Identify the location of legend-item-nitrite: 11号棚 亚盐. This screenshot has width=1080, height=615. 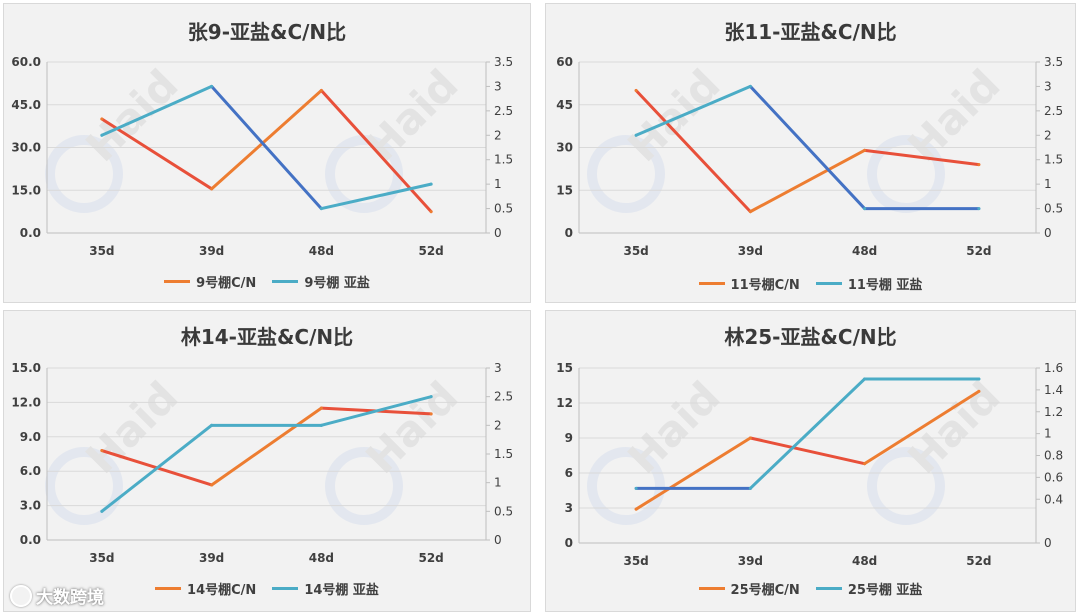
(869, 283).